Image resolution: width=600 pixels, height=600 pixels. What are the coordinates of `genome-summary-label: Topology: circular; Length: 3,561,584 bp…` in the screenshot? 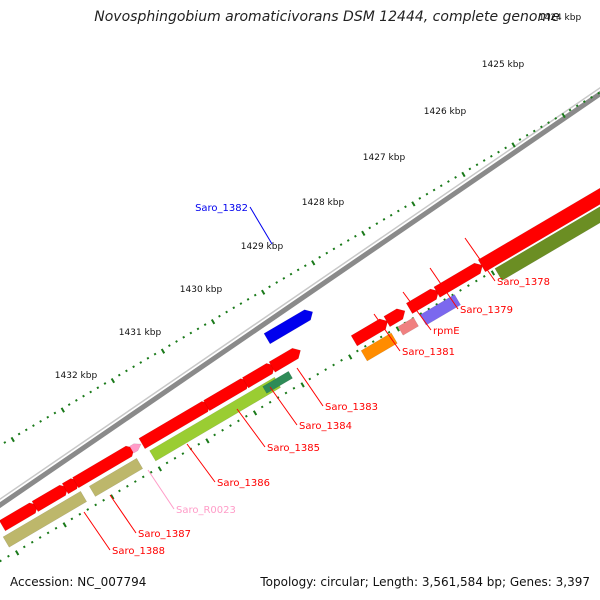 It's located at (425, 582).